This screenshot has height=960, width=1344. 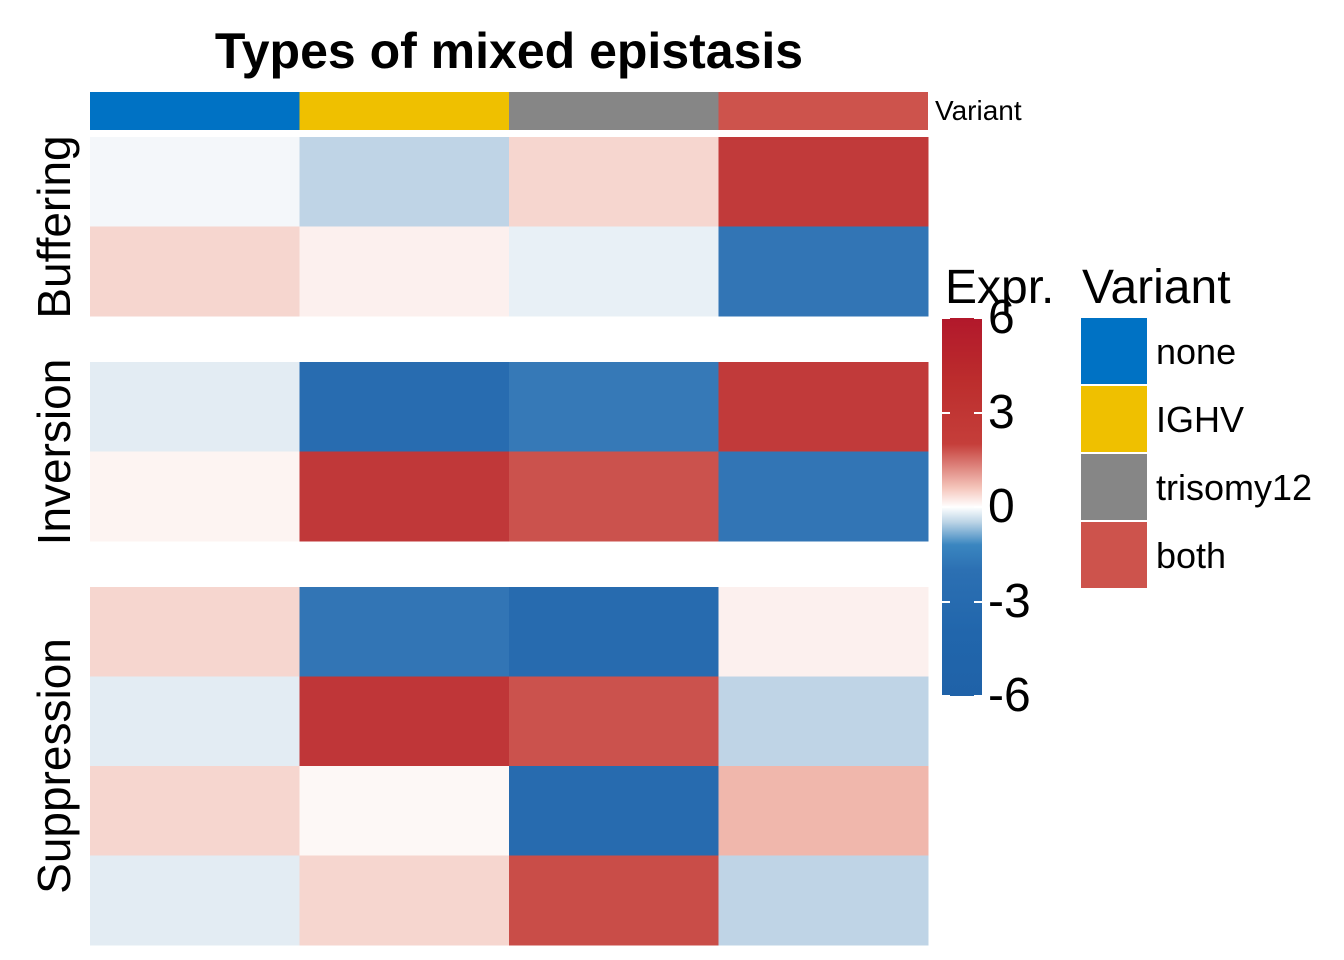 I want to click on heatmap-cell-suppression-4-none, so click(x=195, y=900).